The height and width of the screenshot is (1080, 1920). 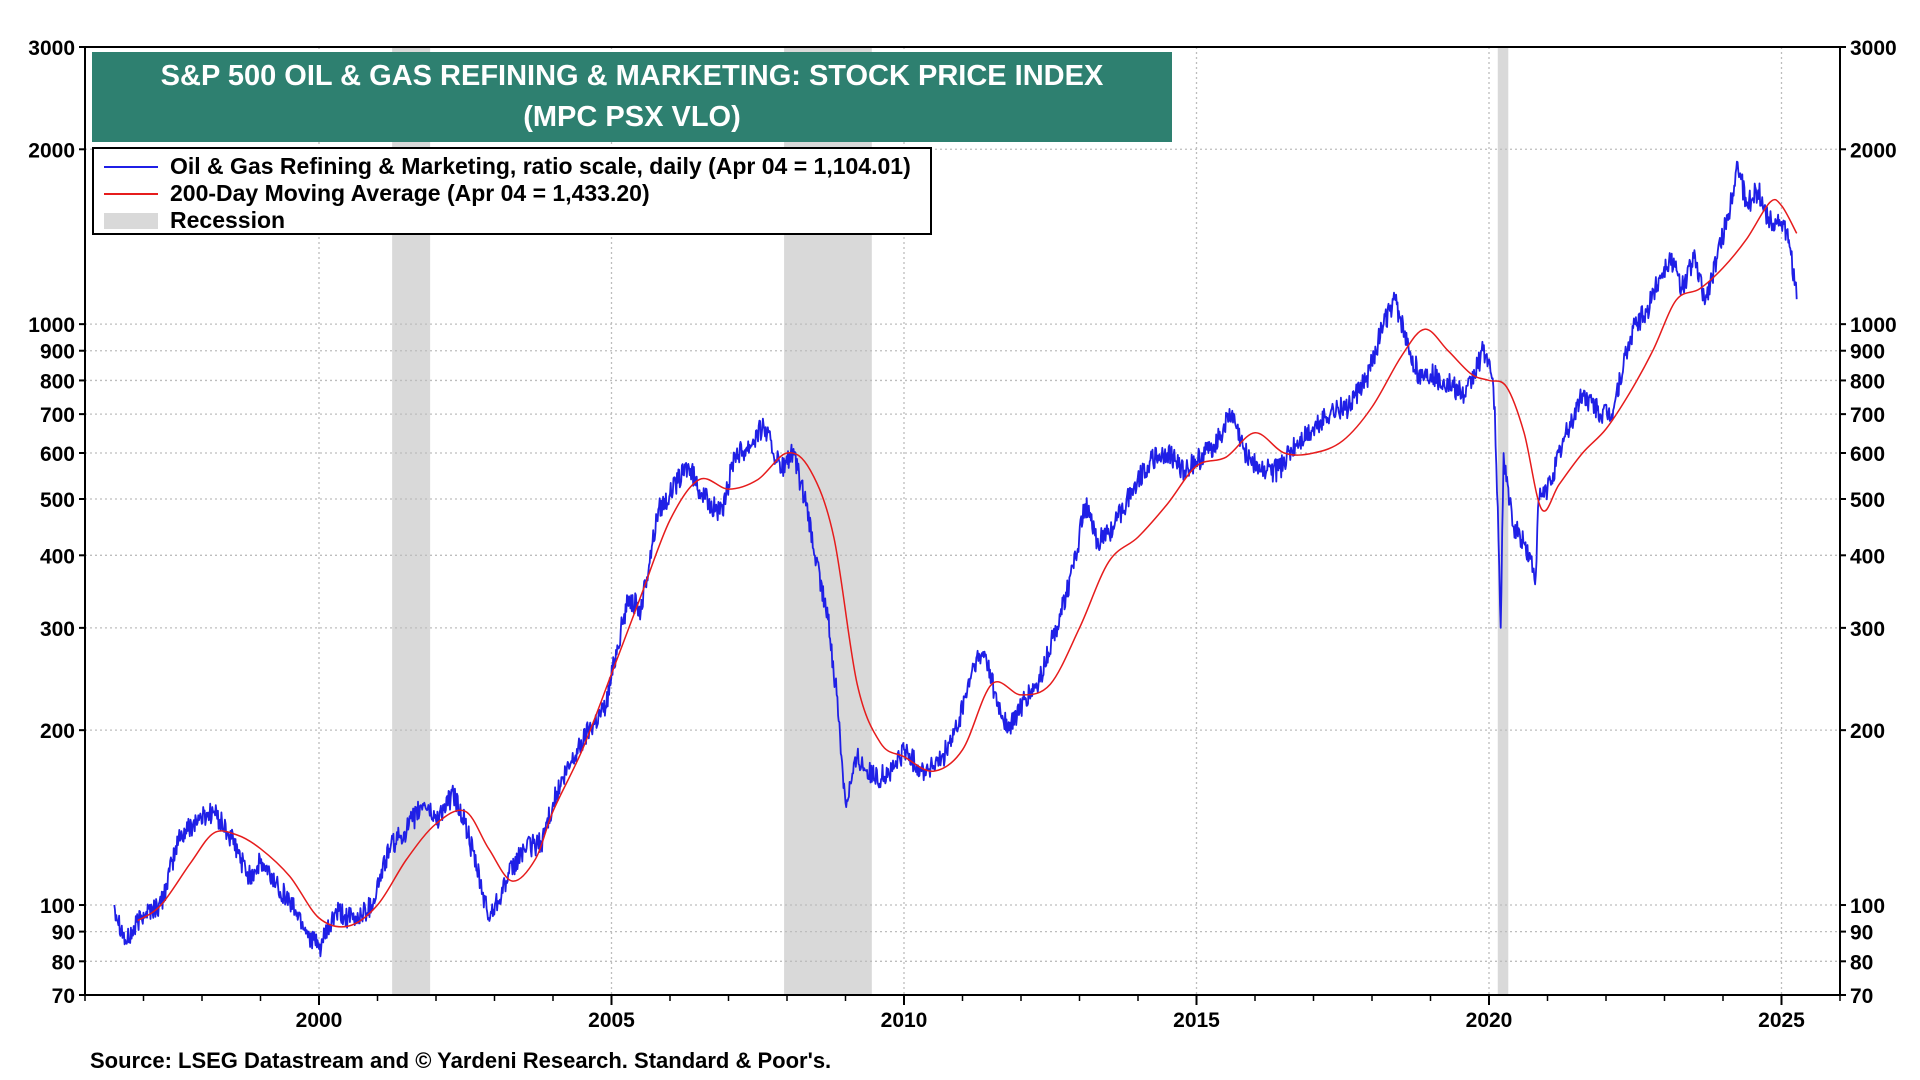 I want to click on y-tick-label-right: 200, so click(x=1867, y=731).